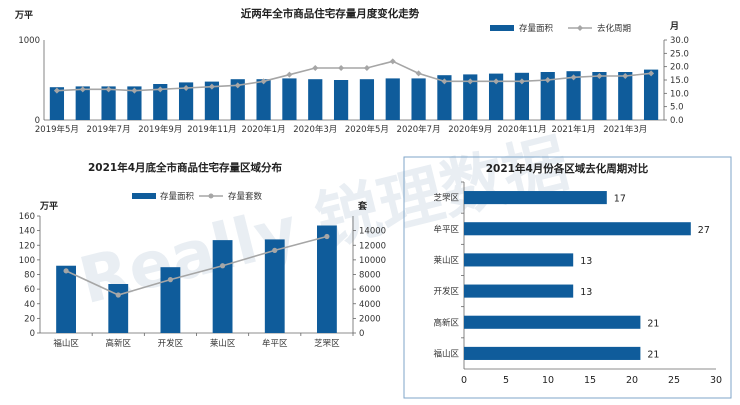 This screenshot has width=740, height=405. What do you see at coordinates (536, 28) in the screenshot?
I see `chart1-legend-bar-label: 存量面积` at bounding box center [536, 28].